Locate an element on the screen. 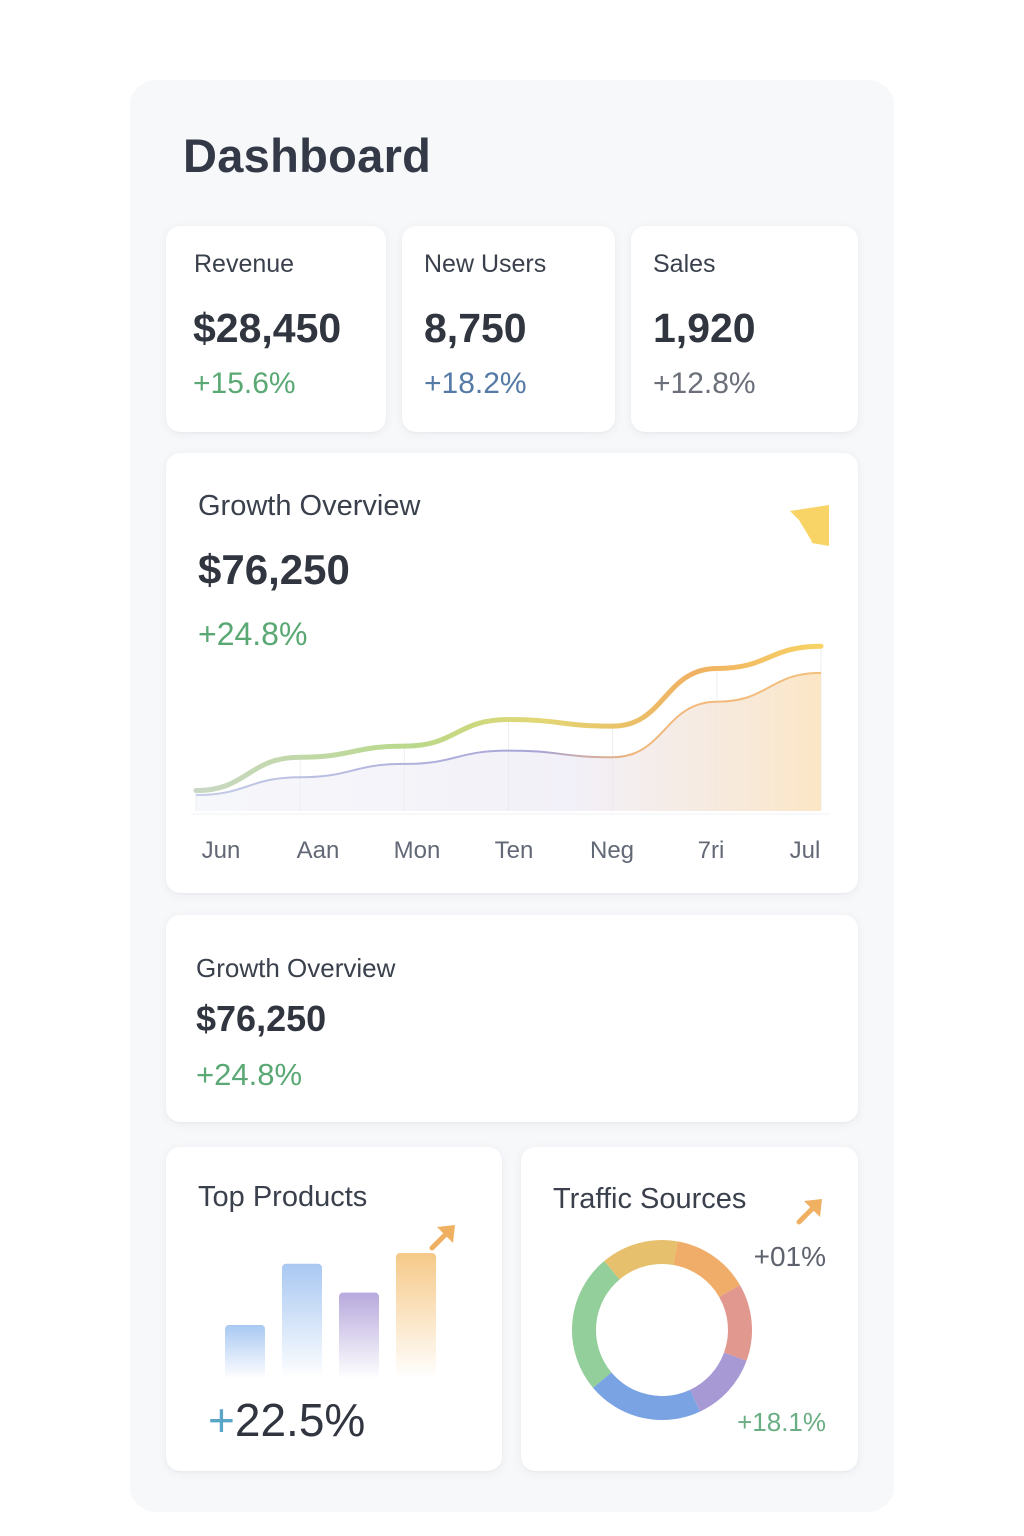 This screenshot has height=1536, width=1024. change-value: 22.5% is located at coordinates (300, 1420).